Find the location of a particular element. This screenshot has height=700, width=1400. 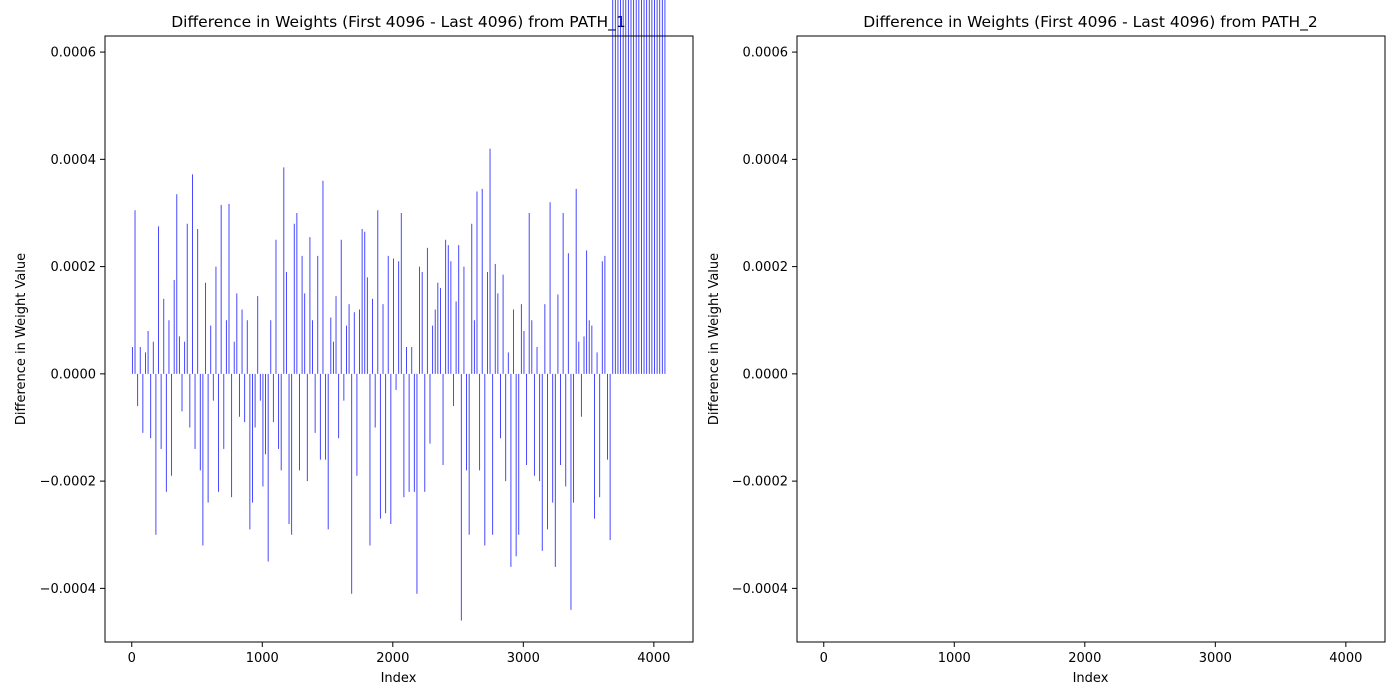

x-axis-ticks-path2: 0 1000 2000 3000 4000 is located at coordinates (1091, 654).